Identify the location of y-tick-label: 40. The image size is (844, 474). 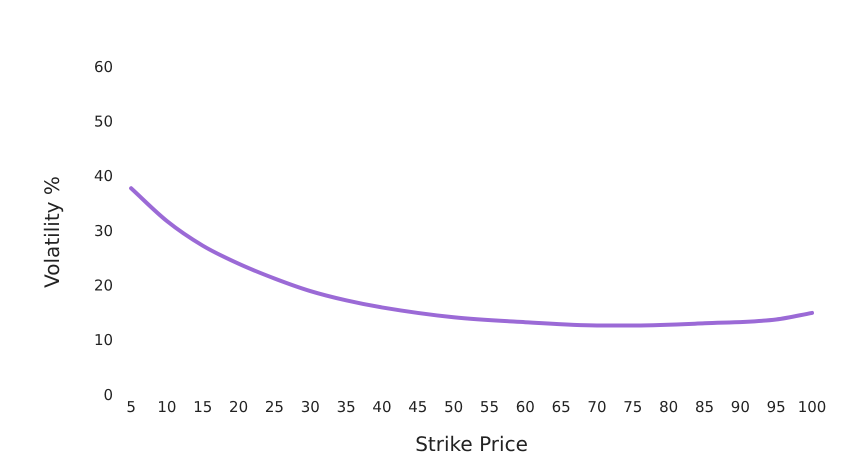
(104, 176).